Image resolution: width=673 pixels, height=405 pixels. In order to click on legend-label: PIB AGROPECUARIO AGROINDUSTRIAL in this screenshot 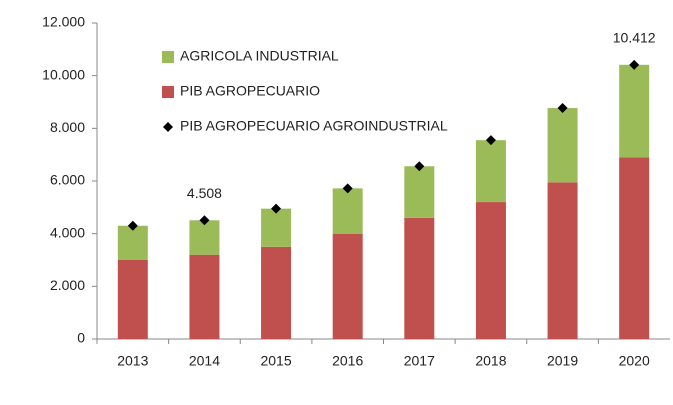, I will do `click(314, 126)`.